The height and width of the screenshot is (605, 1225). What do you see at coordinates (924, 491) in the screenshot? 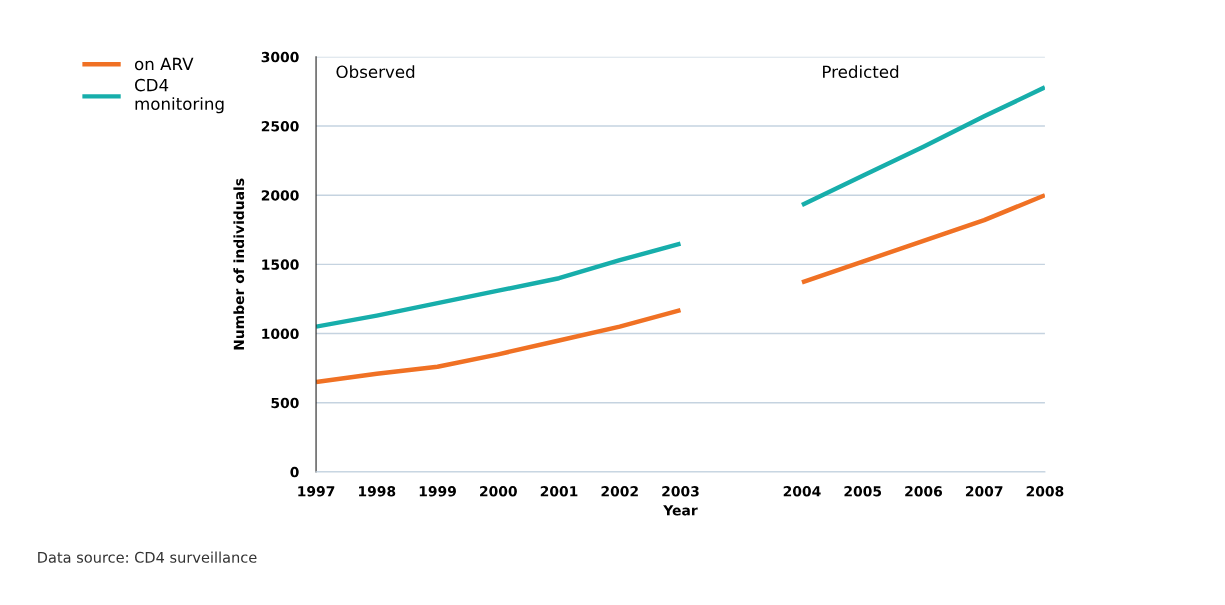
I see `x-tick-label: 2006` at bounding box center [924, 491].